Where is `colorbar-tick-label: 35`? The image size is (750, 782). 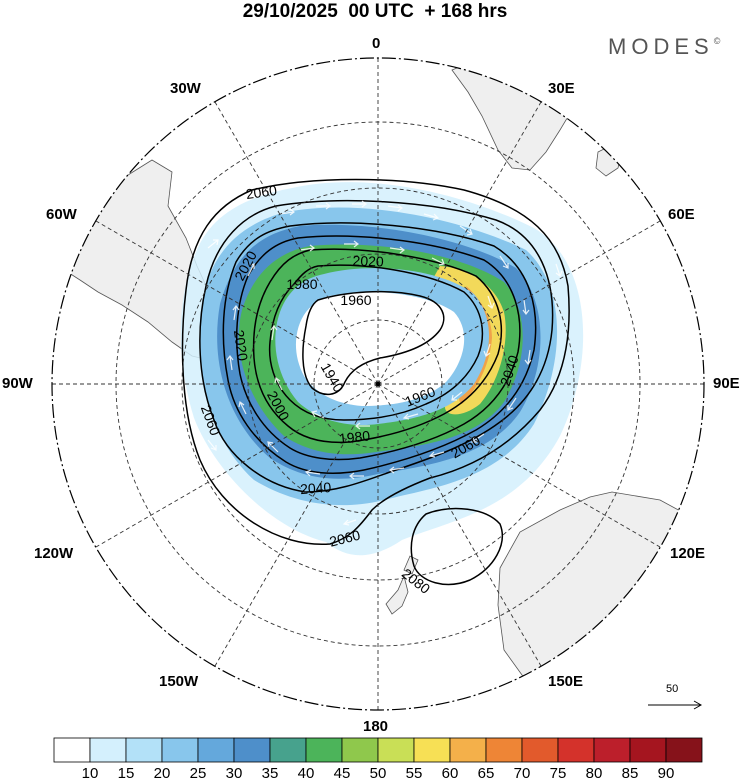 colorbar-tick-label: 35 is located at coordinates (270, 773).